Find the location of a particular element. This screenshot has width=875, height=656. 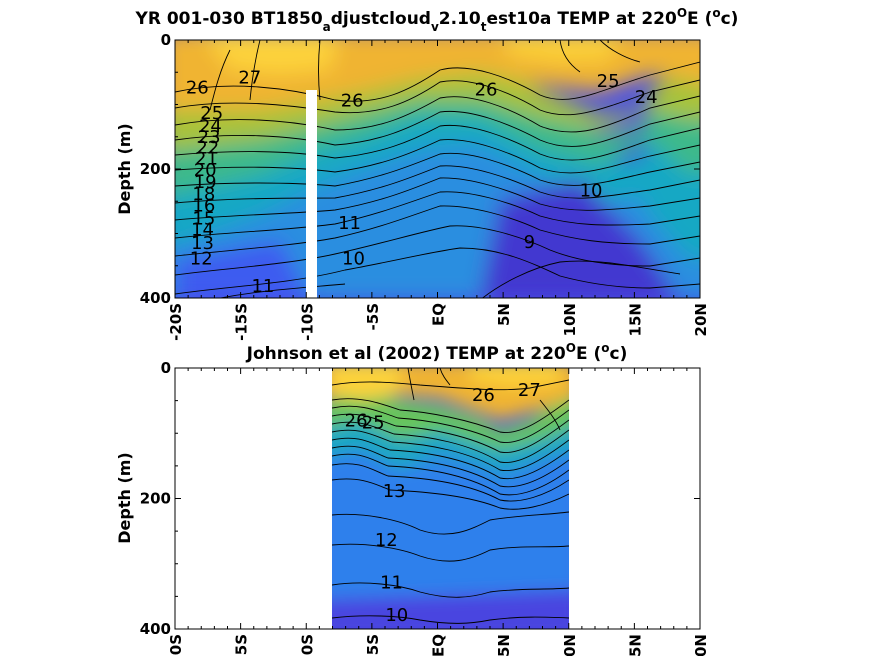

top-x-tick-label: 15N is located at coordinates (635, 319).